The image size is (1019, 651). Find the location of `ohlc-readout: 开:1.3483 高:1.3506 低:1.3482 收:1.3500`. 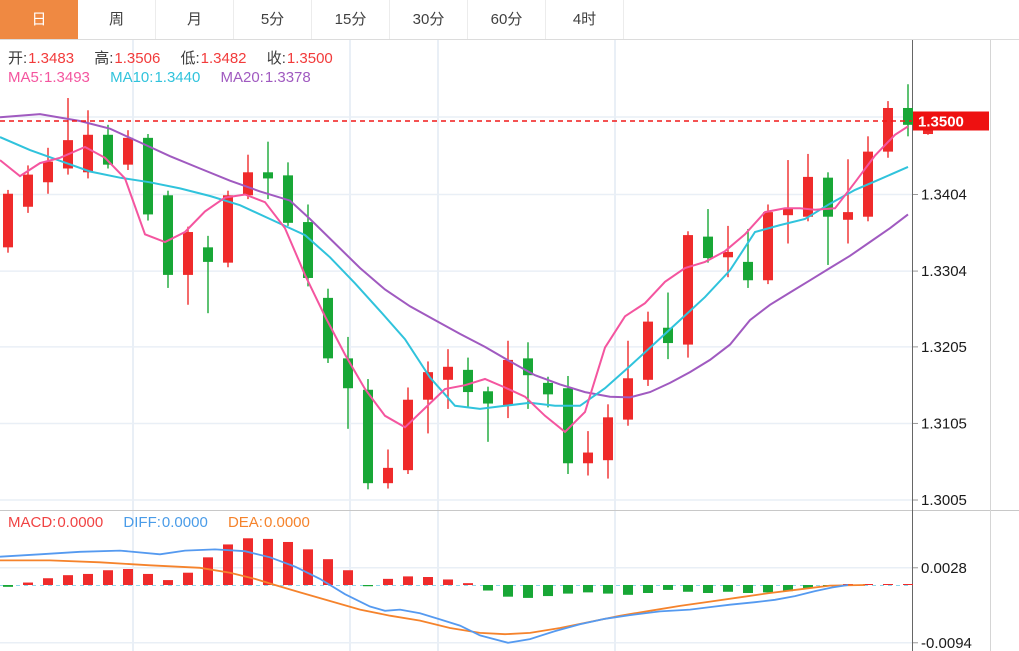

ohlc-readout: 开:1.3483 高:1.3506 低:1.3482 收:1.3500 is located at coordinates (178, 57).